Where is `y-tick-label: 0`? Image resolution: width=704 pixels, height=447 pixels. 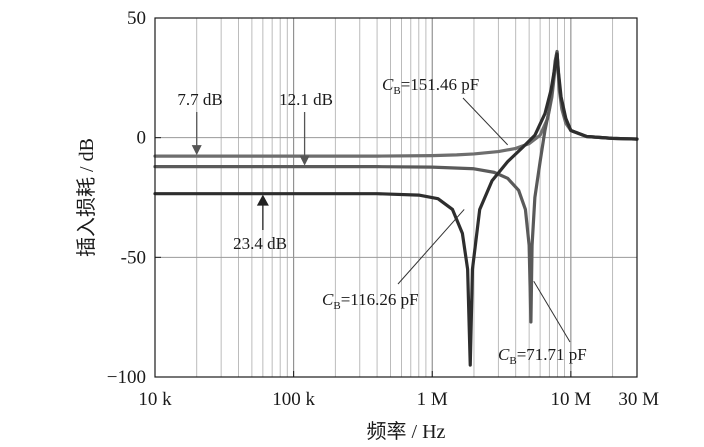 y-tick-label: 0 is located at coordinates (142, 138).